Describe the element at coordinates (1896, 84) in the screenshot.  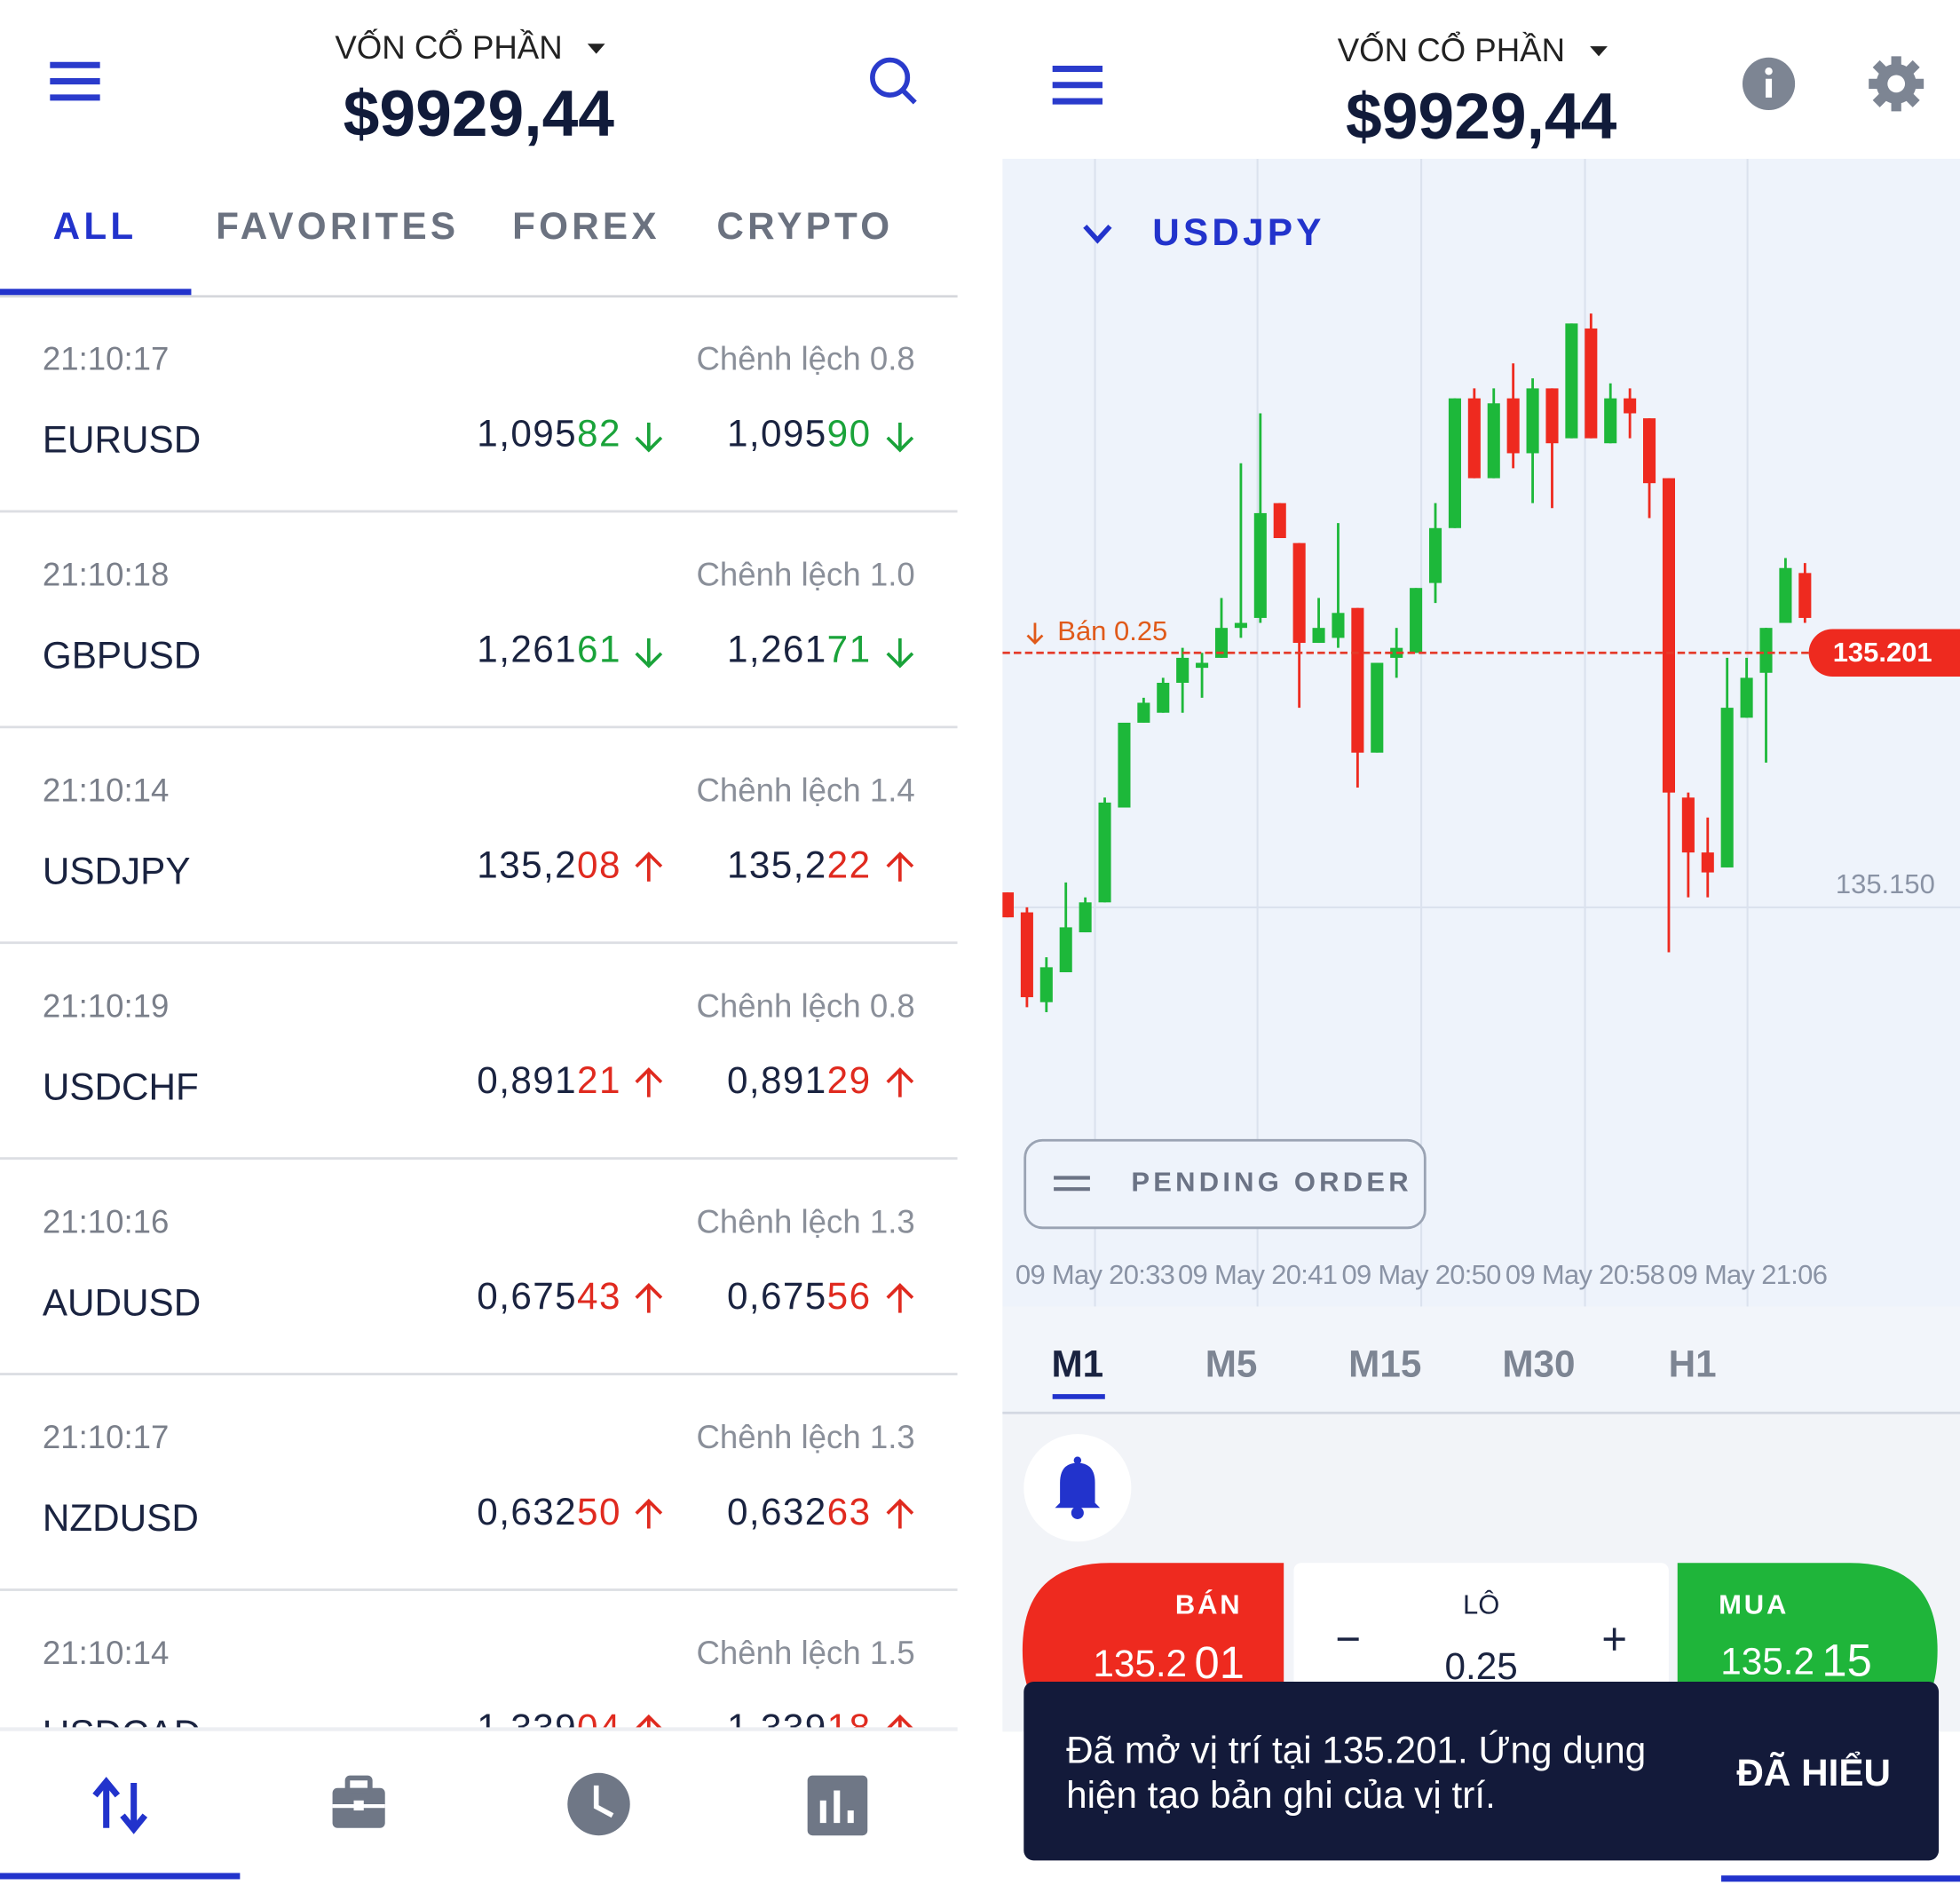
I see `settings-button` at that location.